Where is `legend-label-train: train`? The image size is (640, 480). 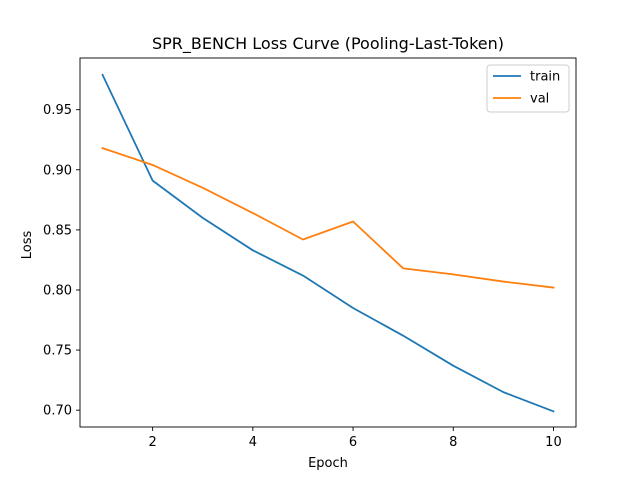 legend-label-train: train is located at coordinates (545, 77).